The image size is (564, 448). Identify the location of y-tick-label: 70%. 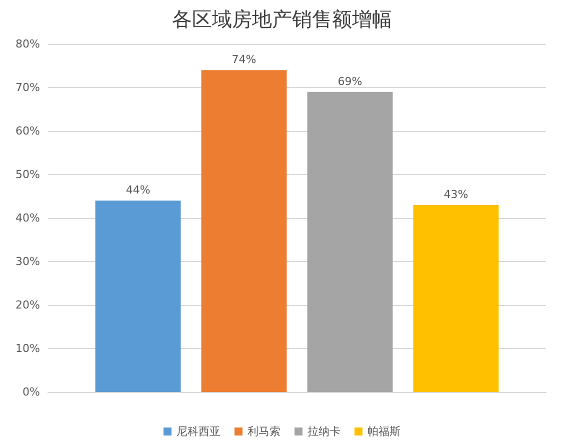
(28, 87).